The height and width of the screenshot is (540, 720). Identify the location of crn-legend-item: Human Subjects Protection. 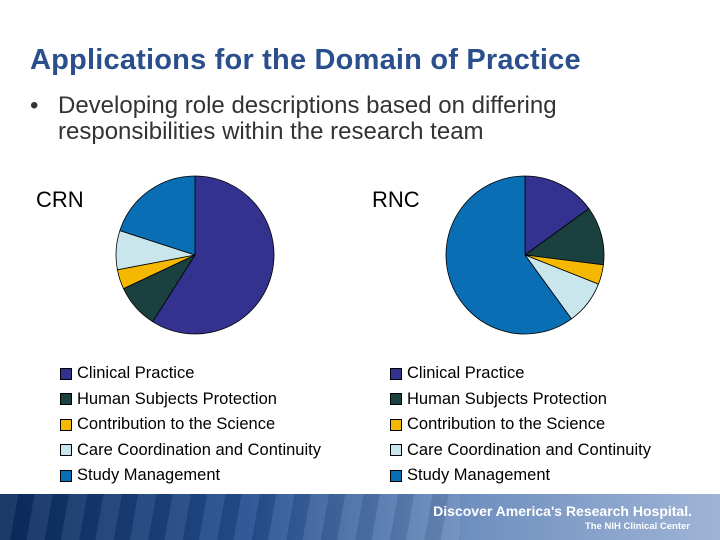
(190, 400).